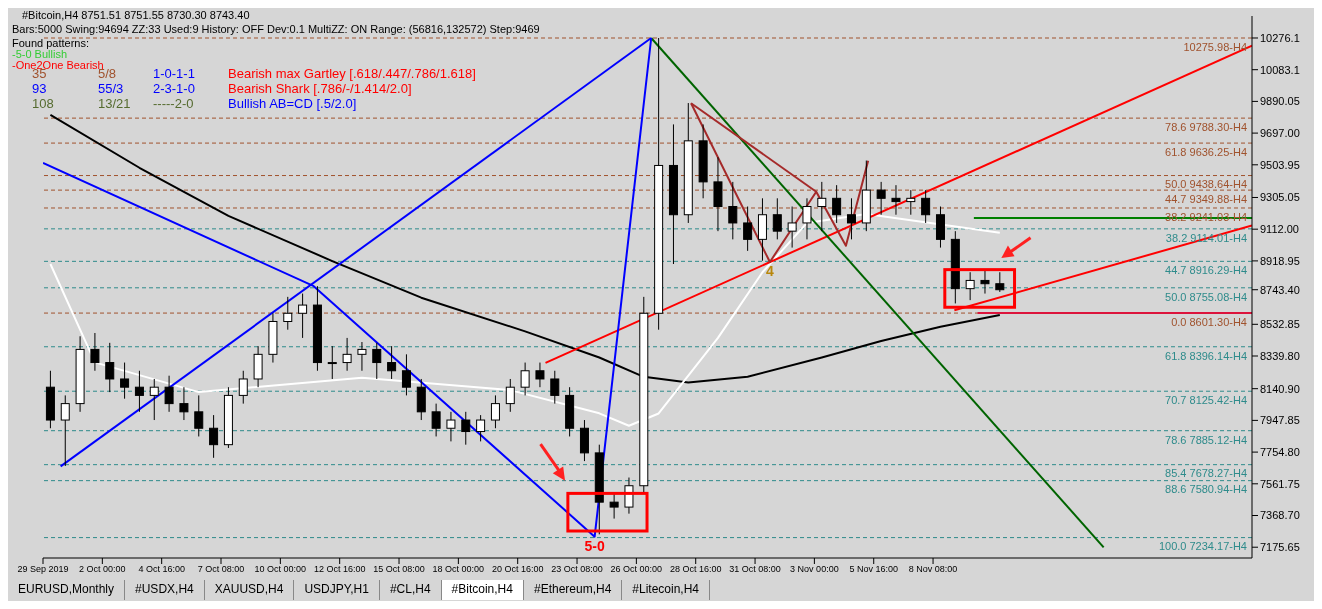 The height and width of the screenshot is (609, 1322). I want to click on x-tick-label: 5 Nov 16:00, so click(873, 569).